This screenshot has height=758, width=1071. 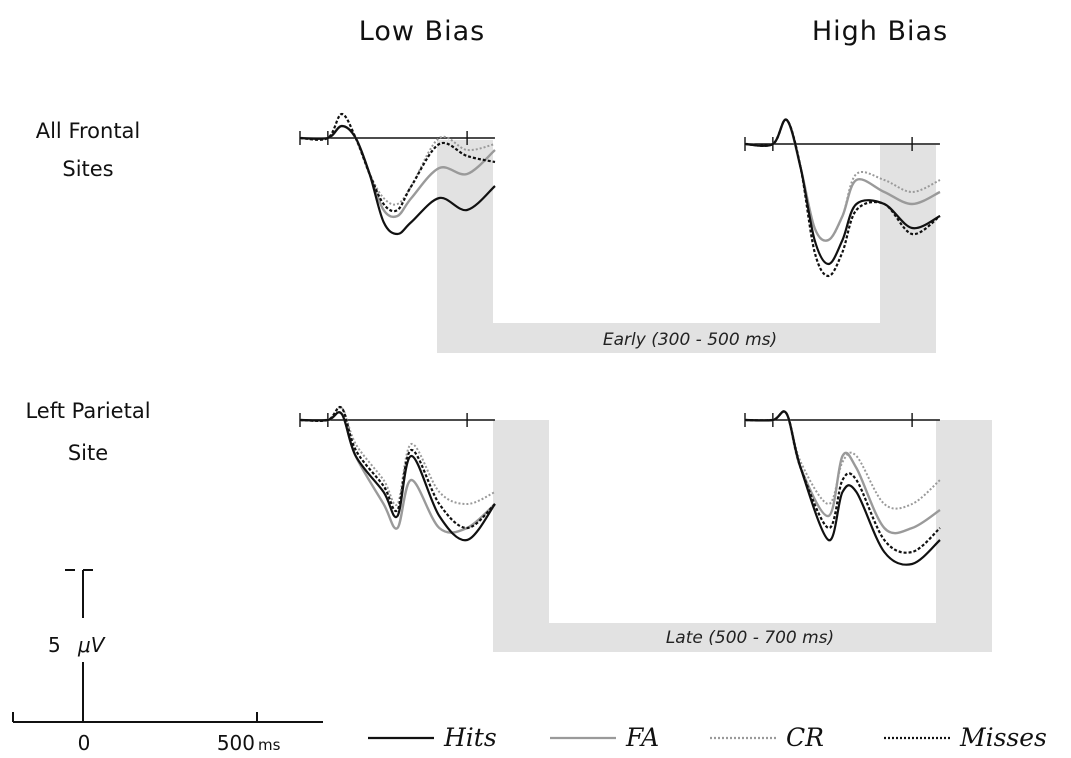 I want to click on scale-time-unit: ms, so click(x=269, y=745).